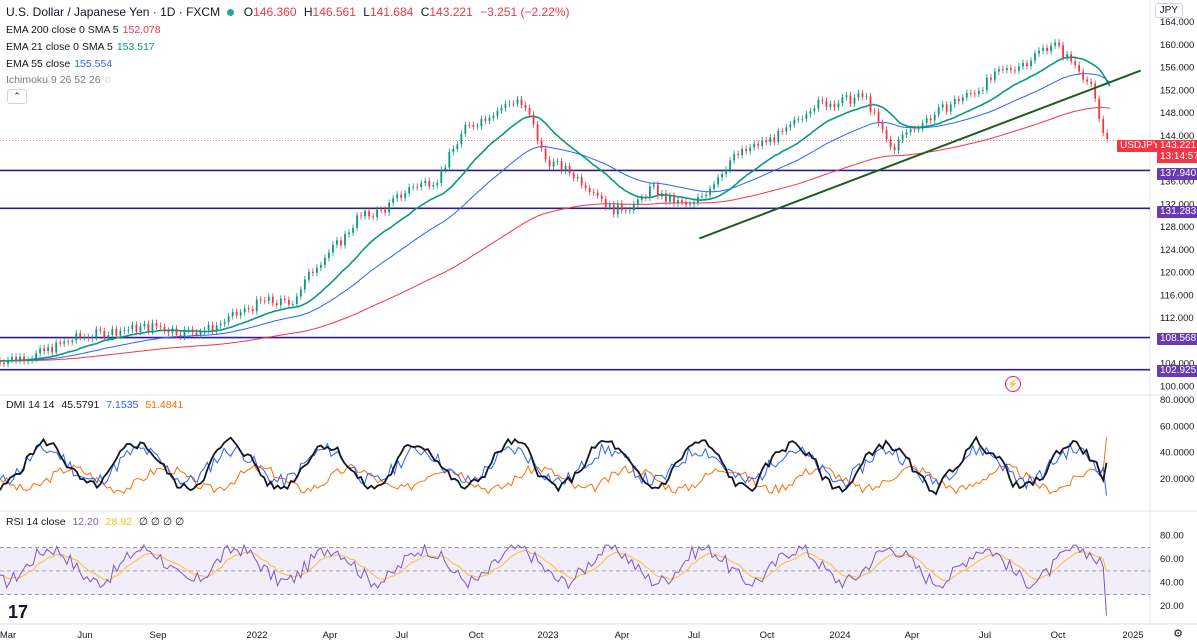 The image size is (1197, 643). Describe the element at coordinates (95, 405) in the screenshot. I see `legend-dmi: DMI 14 14 45.5791 7.1535 51.4841` at that location.